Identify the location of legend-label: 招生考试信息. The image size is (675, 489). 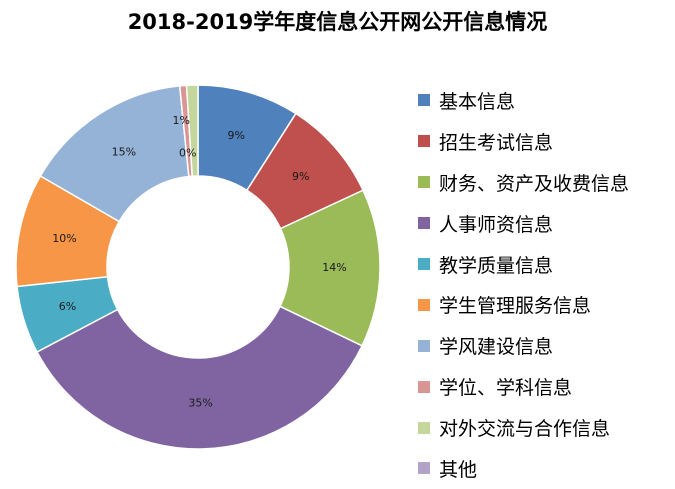
(496, 142).